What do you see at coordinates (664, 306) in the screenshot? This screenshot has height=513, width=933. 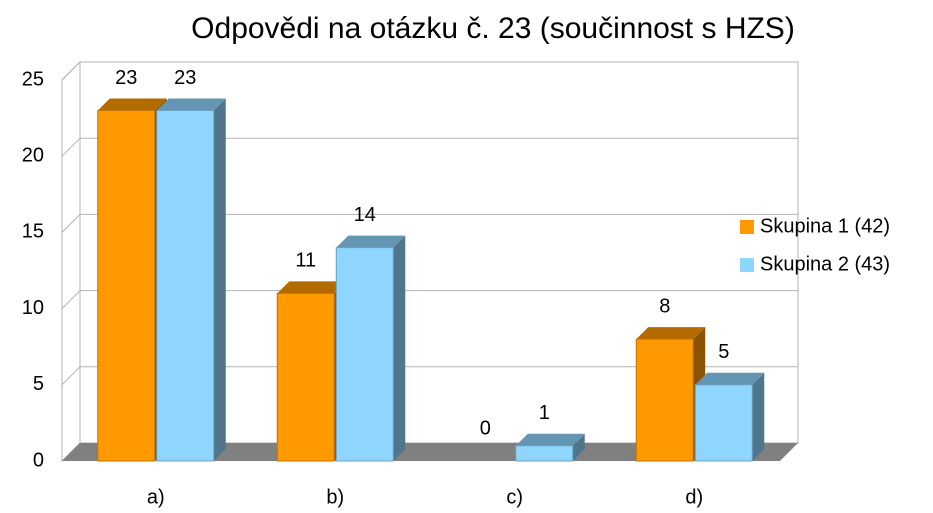 I see `data-label: 8` at bounding box center [664, 306].